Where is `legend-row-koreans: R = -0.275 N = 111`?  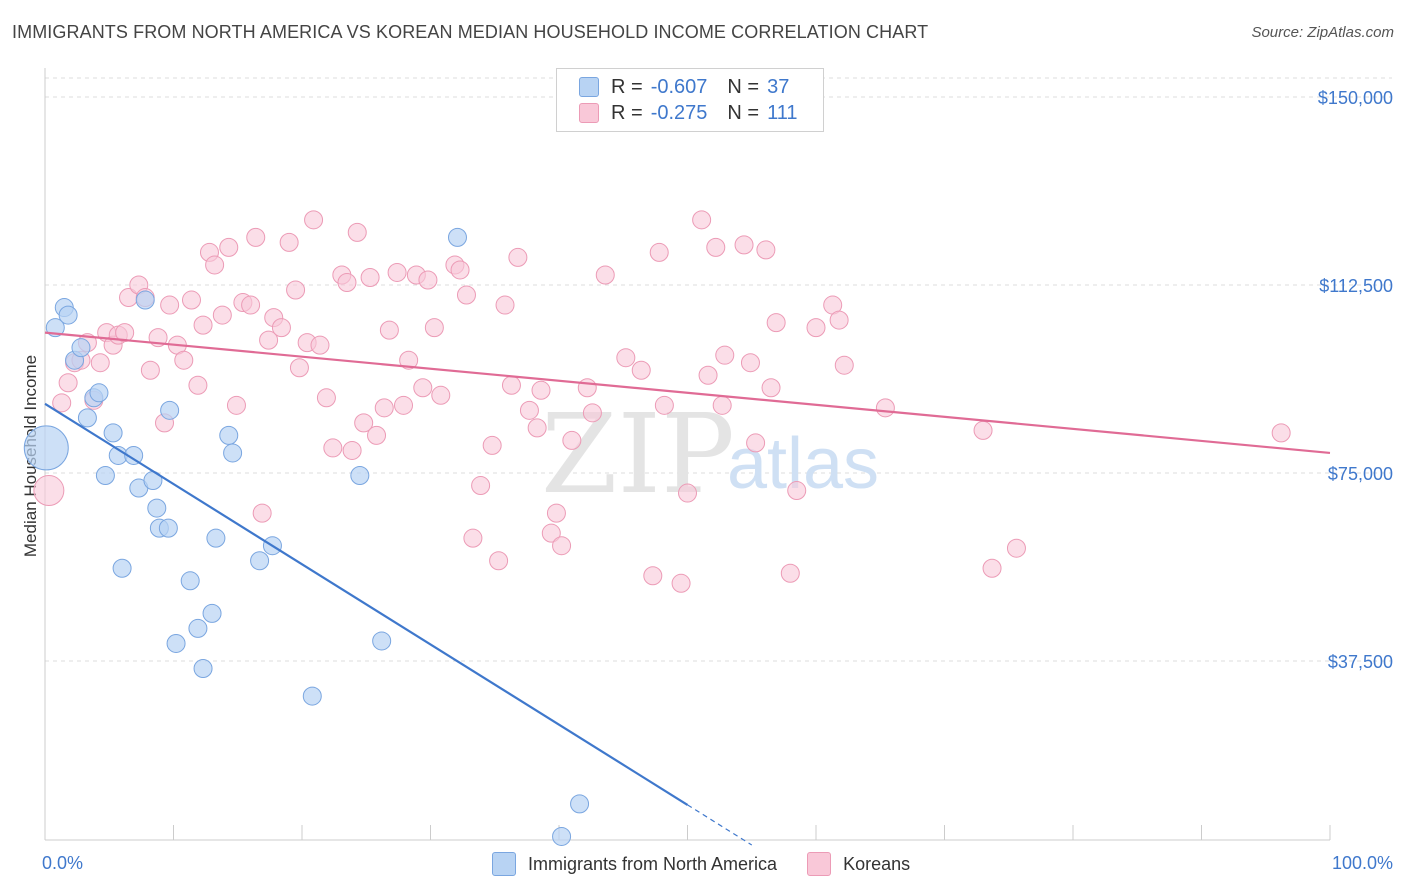 legend-row-koreans: R = -0.275 N = 111 is located at coordinates (688, 113).